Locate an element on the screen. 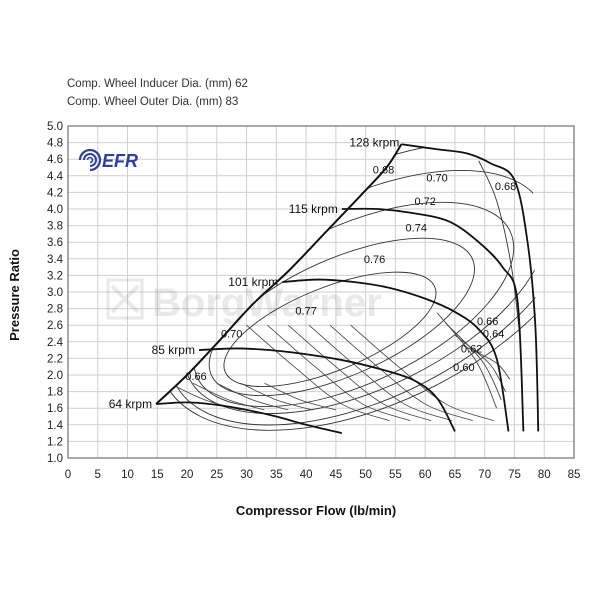  efficiency-label: 0.76 is located at coordinates (374, 260).